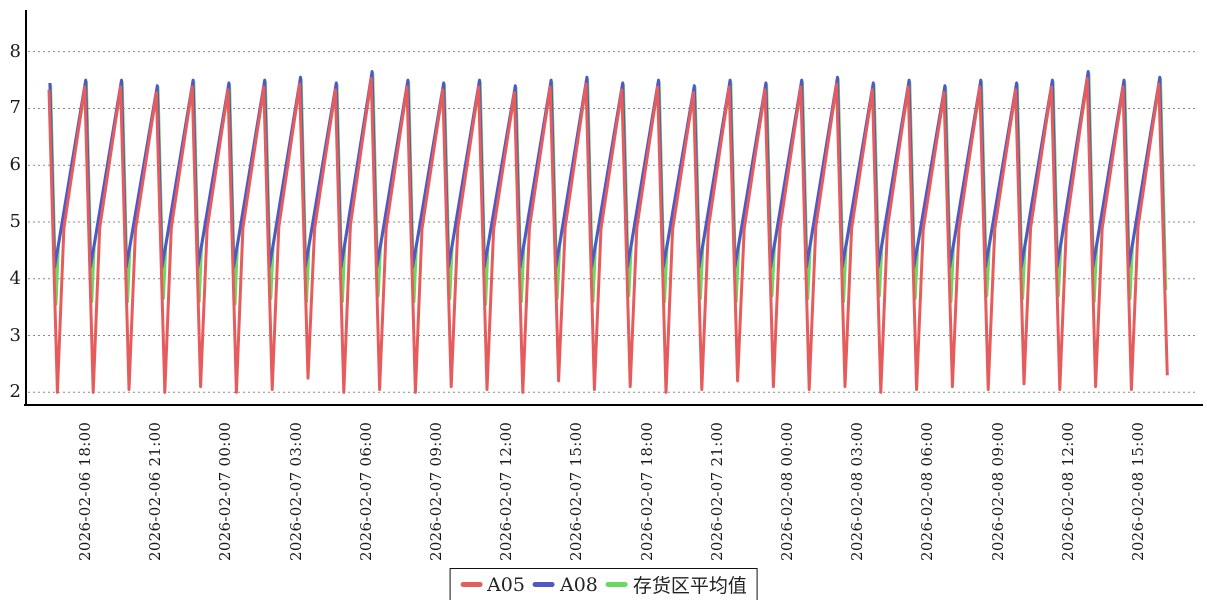 This screenshot has width=1207, height=600. What do you see at coordinates (927, 491) in the screenshot?
I see `x-tick-label: 2026-02-08 06:00` at bounding box center [927, 491].